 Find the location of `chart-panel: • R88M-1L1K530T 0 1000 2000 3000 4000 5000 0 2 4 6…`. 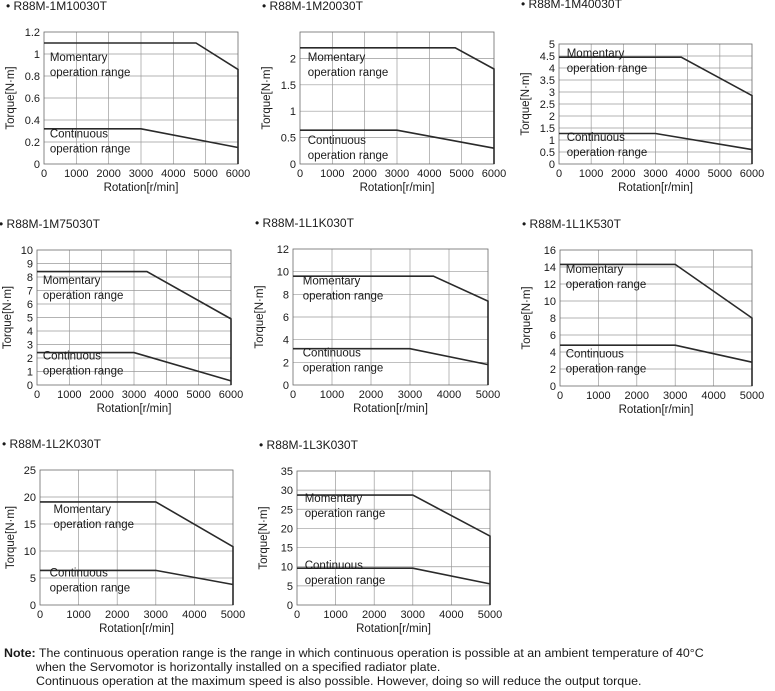

chart-panel: • R88M-1L1K530T 0 1000 2000 3000 4000 5000 0 2 4 6… is located at coordinates (642, 316).